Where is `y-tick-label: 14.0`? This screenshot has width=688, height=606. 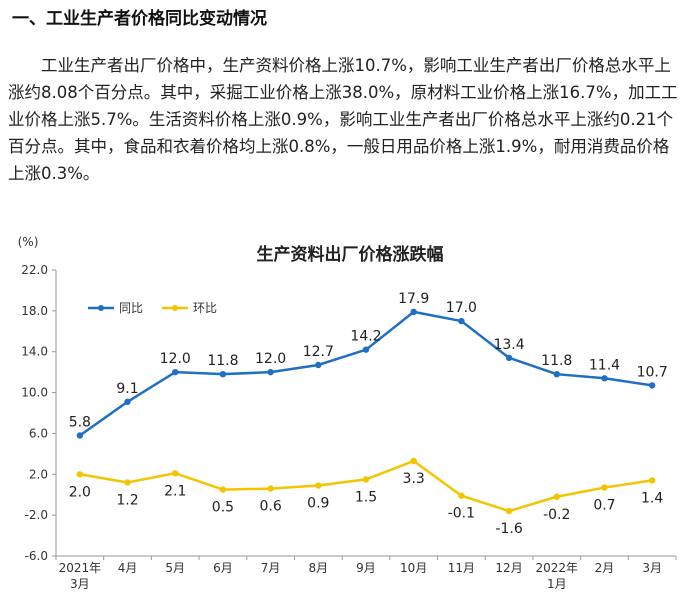
y-tick-label: 14.0 is located at coordinates (34, 352).